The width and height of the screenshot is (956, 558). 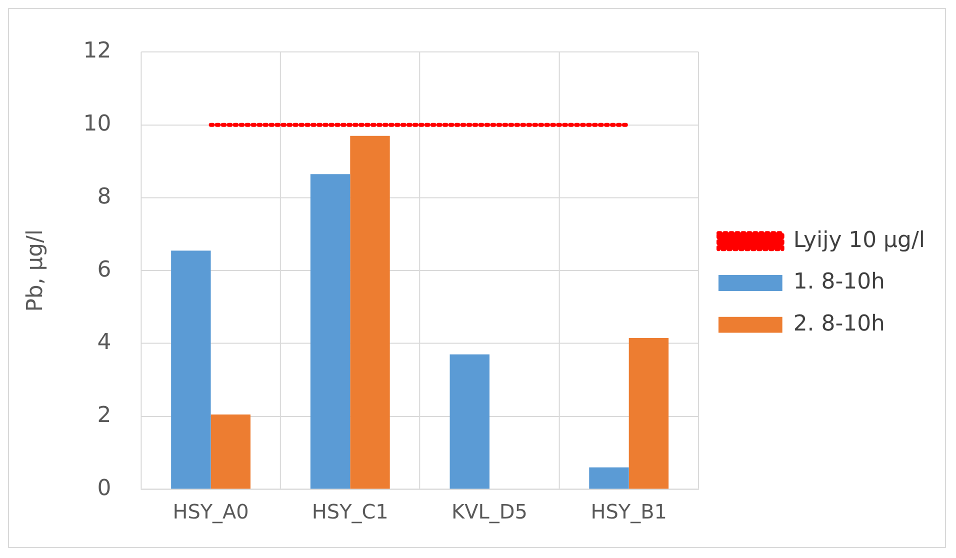 I want to click on legend-label: Lyijy 10 µg/l, so click(x=859, y=240).